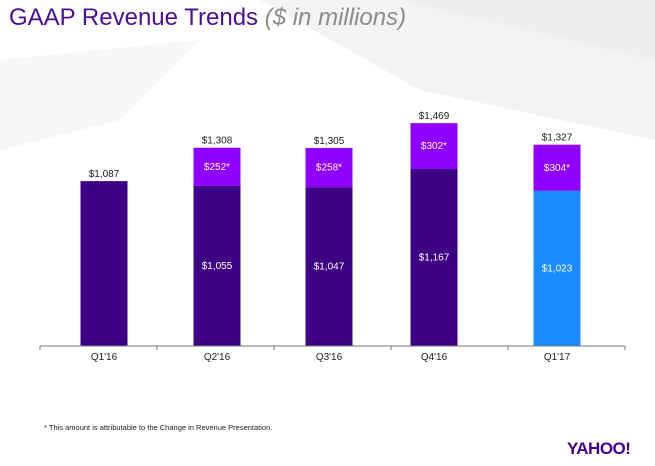  I want to click on data-label-base: $1,047, so click(329, 267).